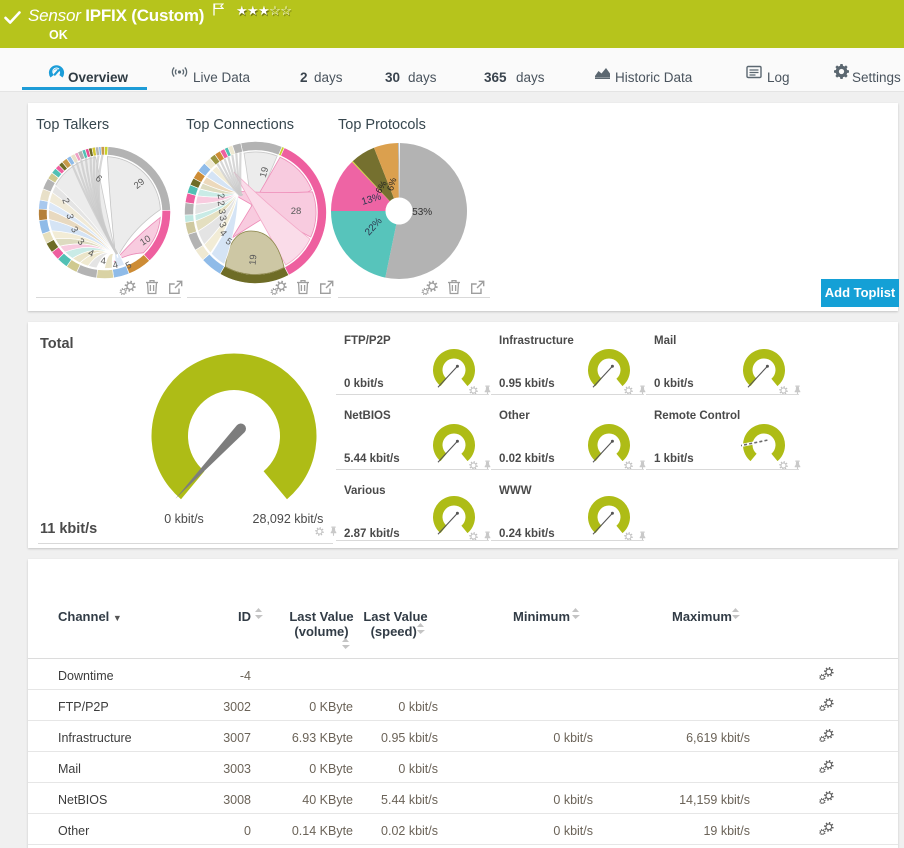 Image resolution: width=904 pixels, height=848 pixels. What do you see at coordinates (391, 184) in the screenshot?
I see `svg-text: 6%` at bounding box center [391, 184].